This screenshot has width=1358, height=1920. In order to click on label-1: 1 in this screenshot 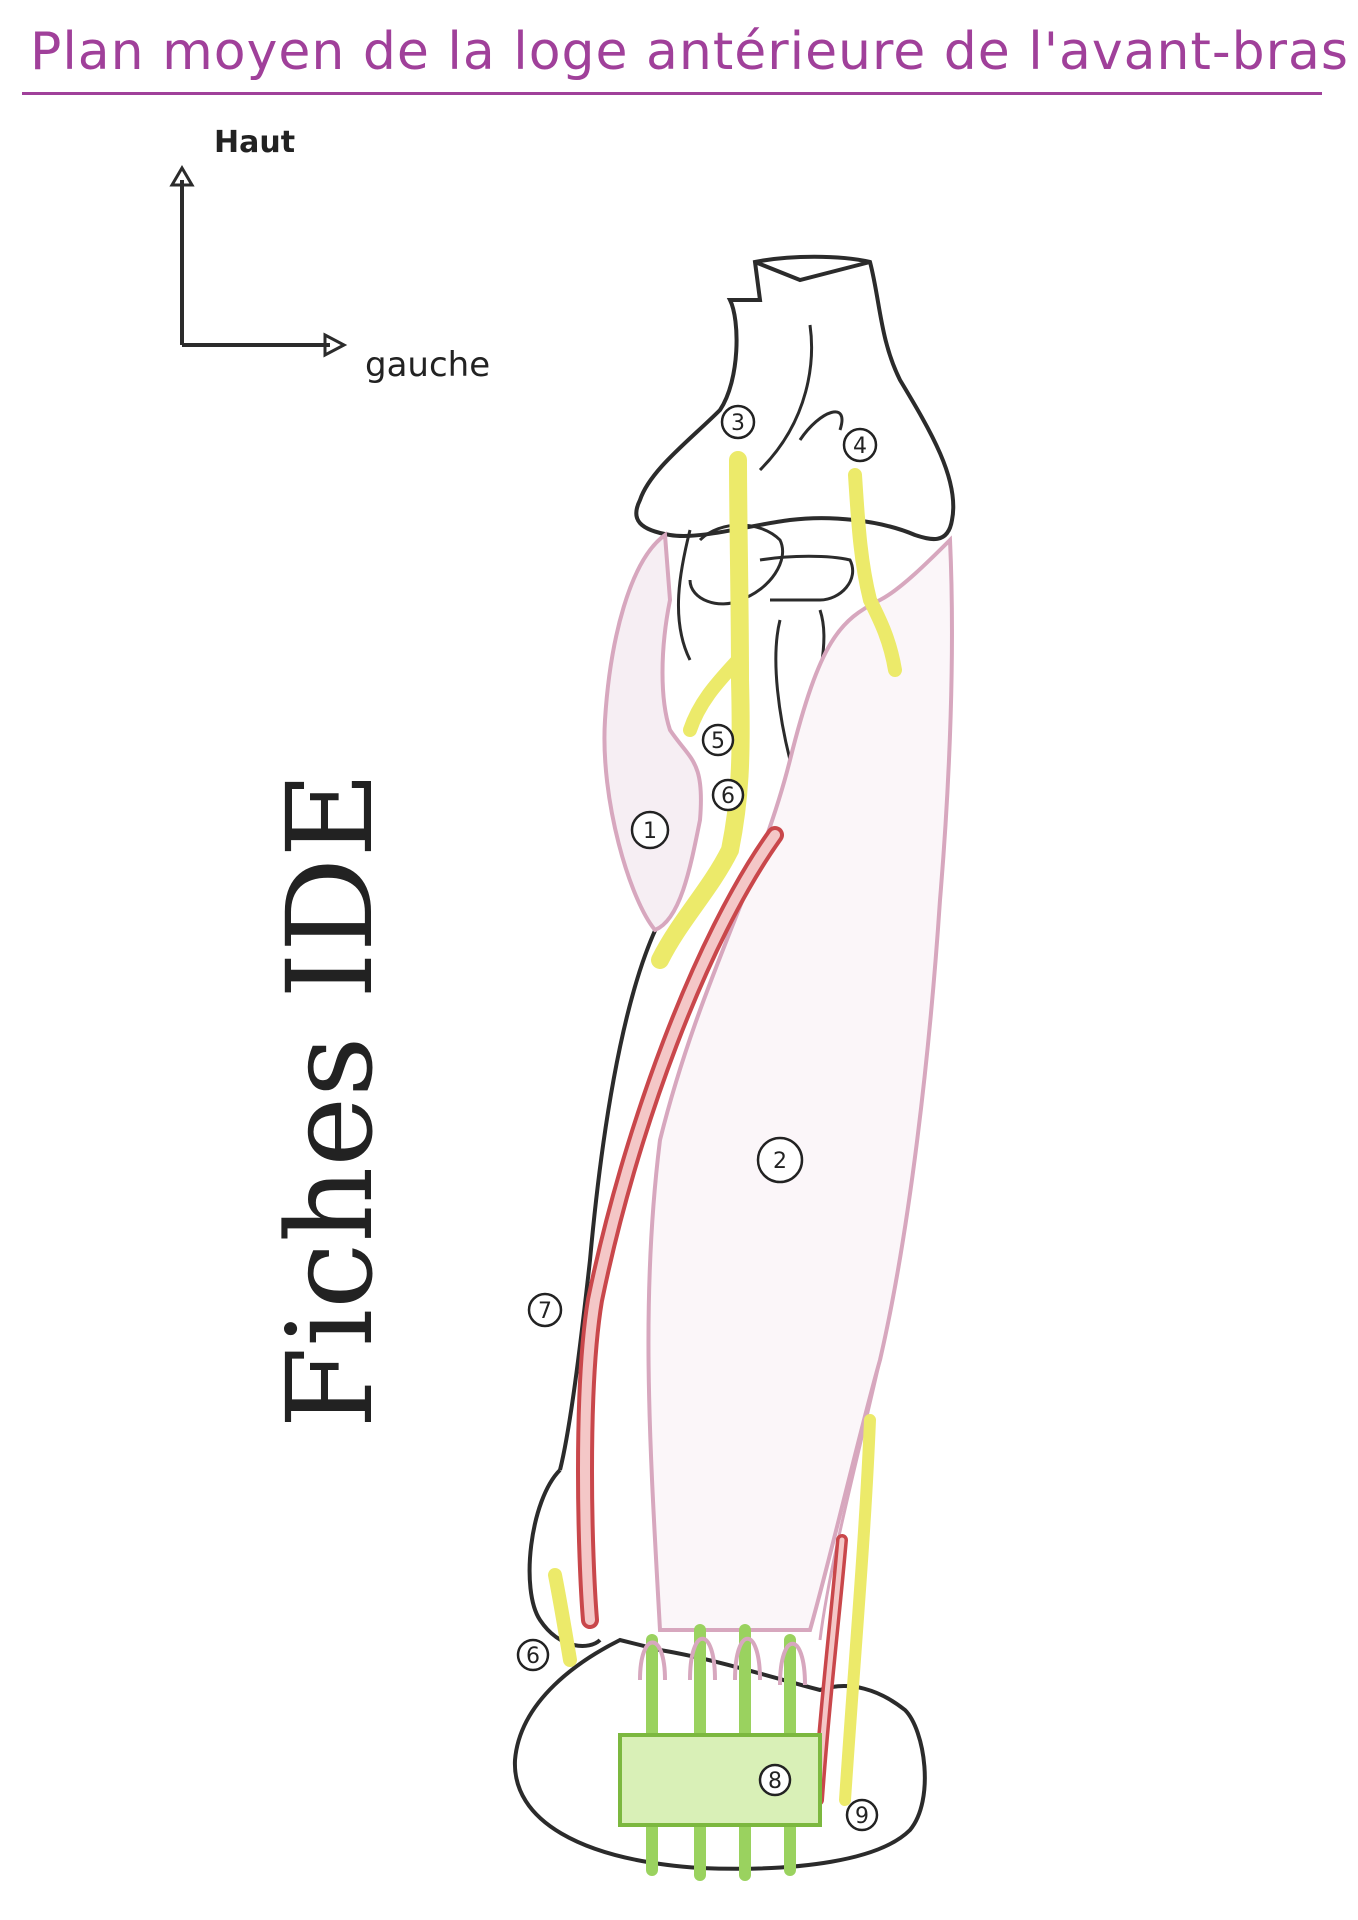, I will do `click(650, 830)`.